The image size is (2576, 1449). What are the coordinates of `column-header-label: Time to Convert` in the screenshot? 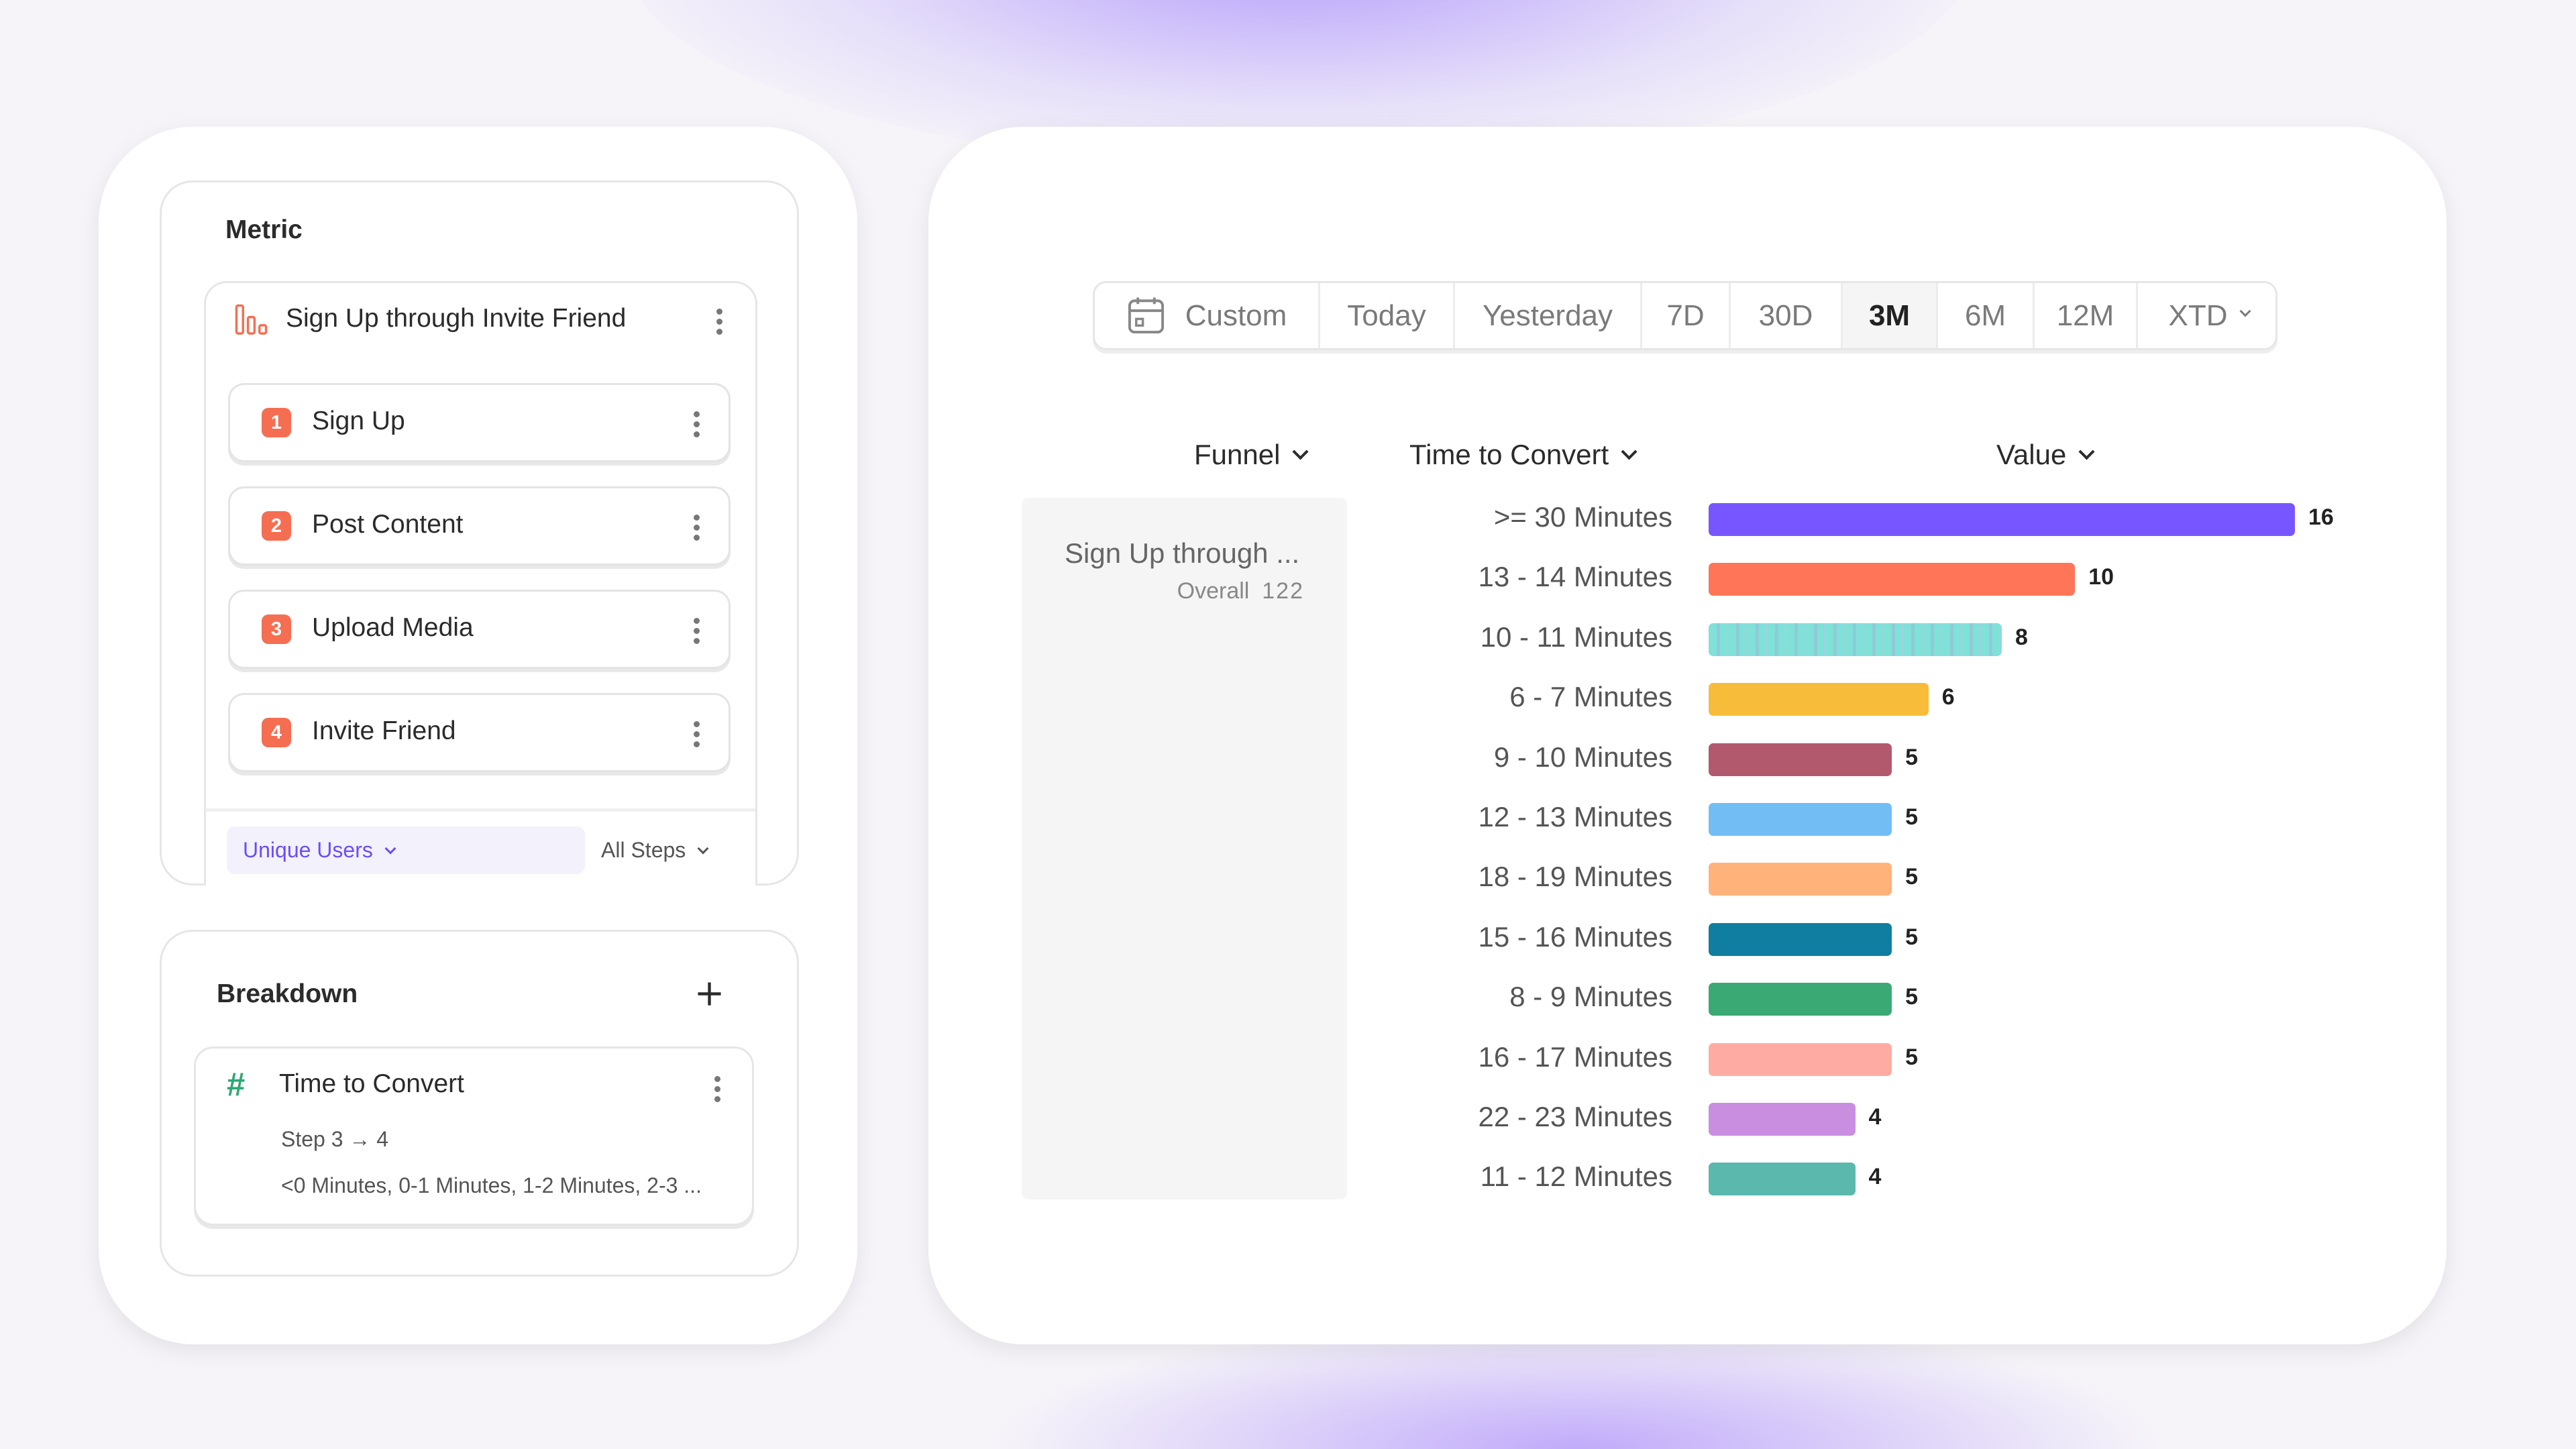 It's located at (1509, 454).